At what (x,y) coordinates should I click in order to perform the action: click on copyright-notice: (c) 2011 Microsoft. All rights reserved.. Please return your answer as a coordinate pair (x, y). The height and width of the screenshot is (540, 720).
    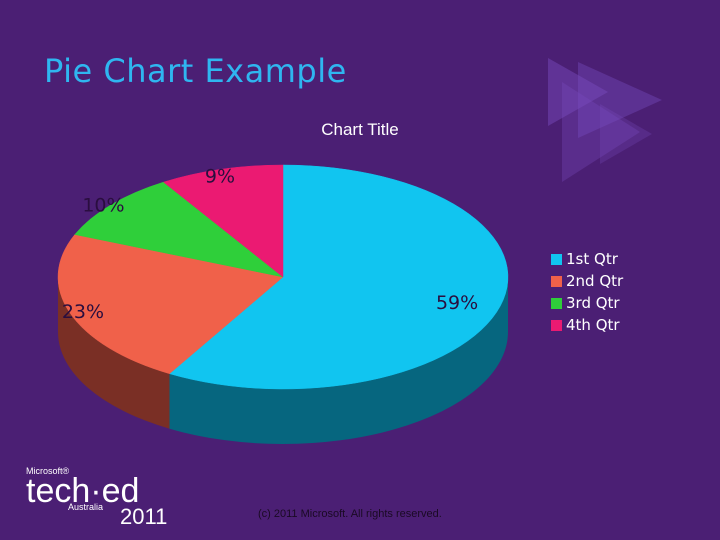
    Looking at the image, I should click on (350, 514).